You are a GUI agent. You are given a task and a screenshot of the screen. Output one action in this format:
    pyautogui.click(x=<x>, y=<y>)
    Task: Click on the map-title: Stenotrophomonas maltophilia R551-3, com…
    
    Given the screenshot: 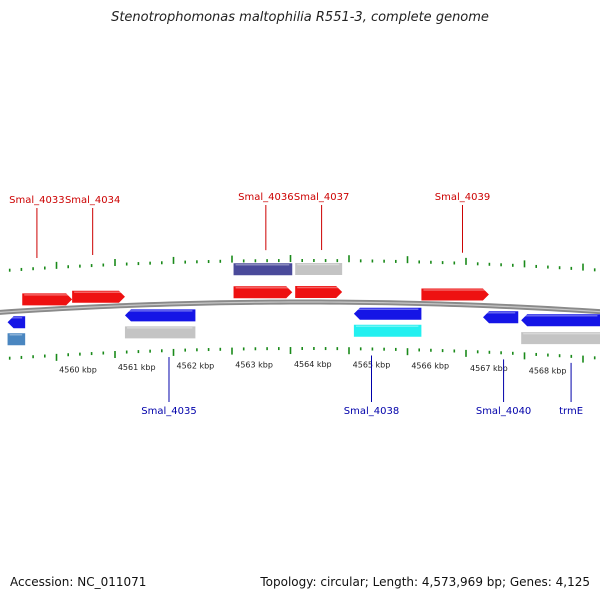 What is the action you would take?
    pyautogui.click(x=300, y=17)
    